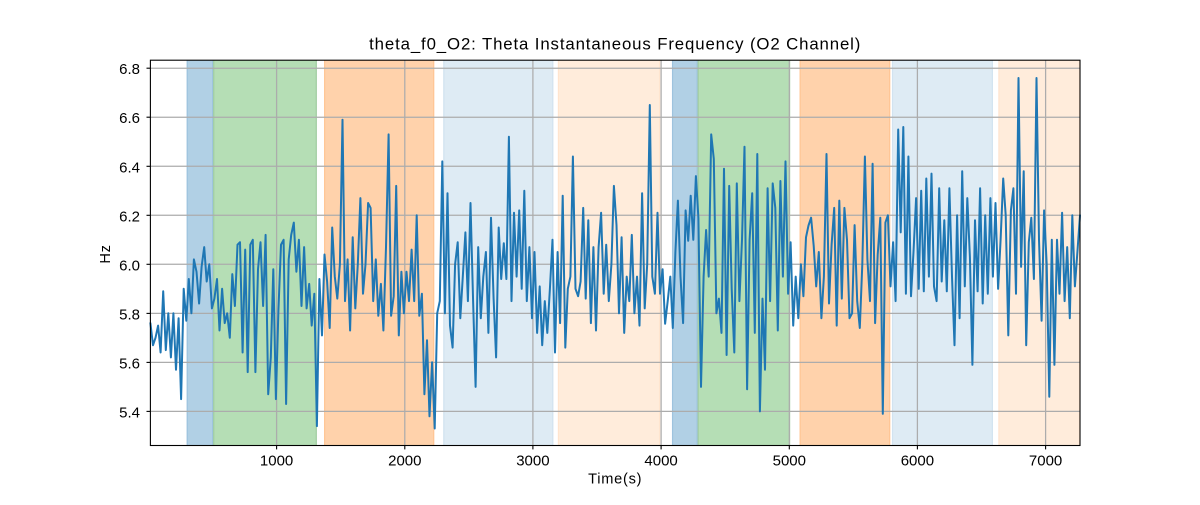 This screenshot has height=505, width=1200. I want to click on svg-text: 3000, so click(532, 461).